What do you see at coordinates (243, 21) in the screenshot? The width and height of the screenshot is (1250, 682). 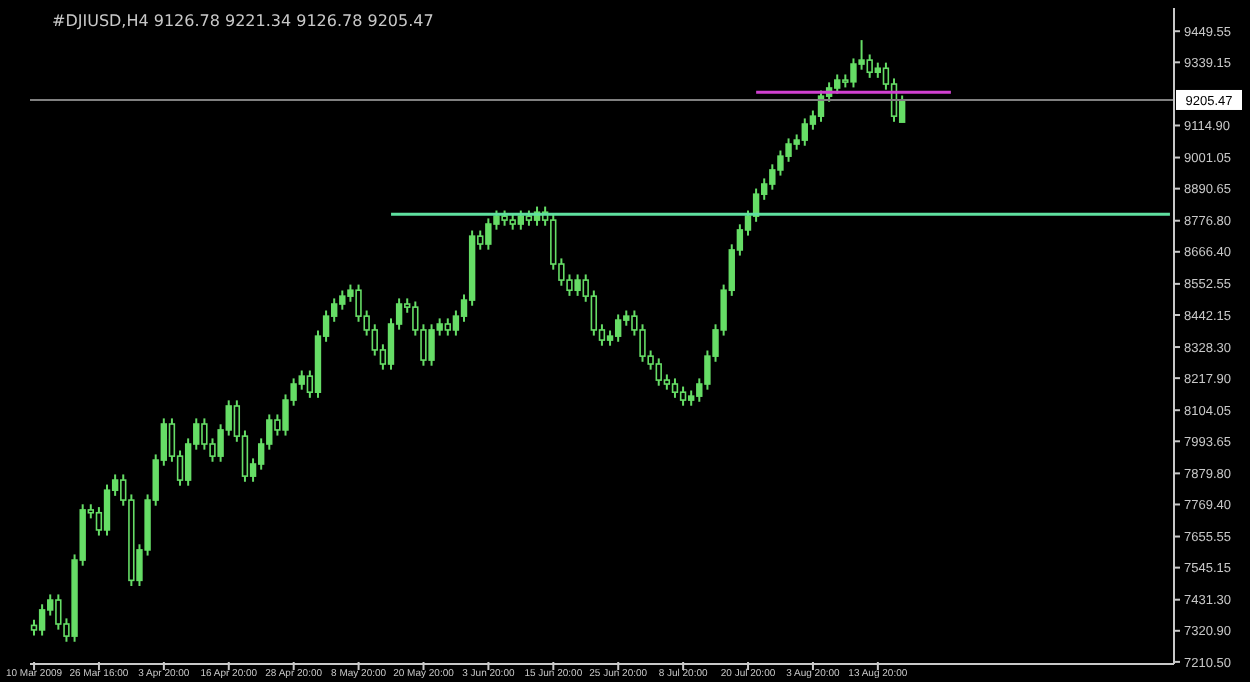 I see `chart-title: #DJIUSD,H4 9126.78 9221.34 9126.78 9205.47` at bounding box center [243, 21].